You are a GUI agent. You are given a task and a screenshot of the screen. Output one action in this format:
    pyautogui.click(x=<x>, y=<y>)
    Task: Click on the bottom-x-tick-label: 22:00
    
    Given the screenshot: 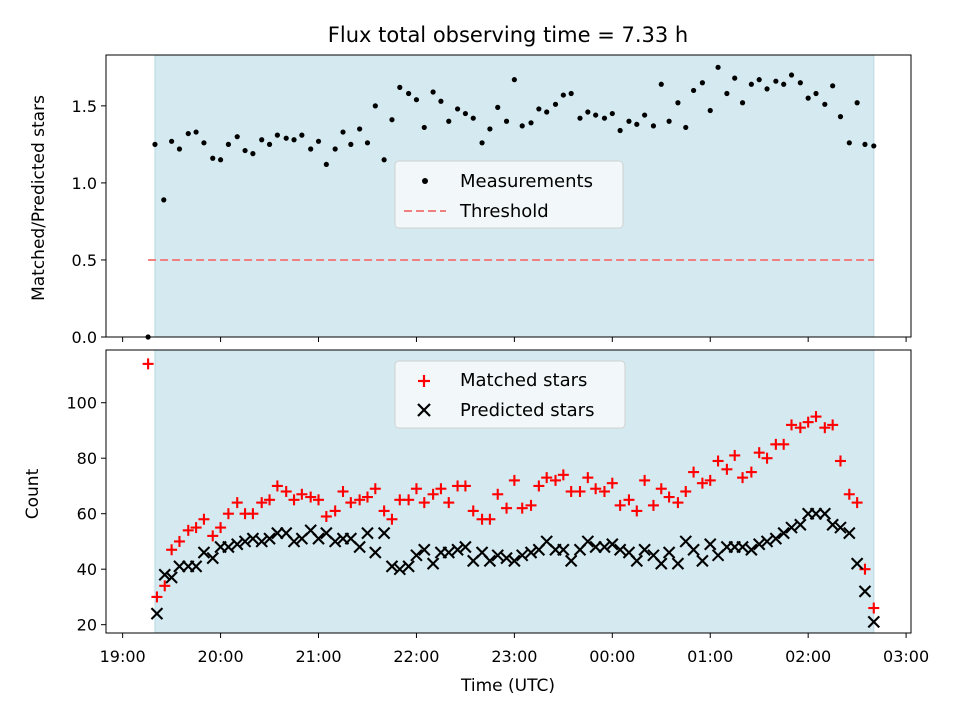 What is the action you would take?
    pyautogui.click(x=416, y=656)
    